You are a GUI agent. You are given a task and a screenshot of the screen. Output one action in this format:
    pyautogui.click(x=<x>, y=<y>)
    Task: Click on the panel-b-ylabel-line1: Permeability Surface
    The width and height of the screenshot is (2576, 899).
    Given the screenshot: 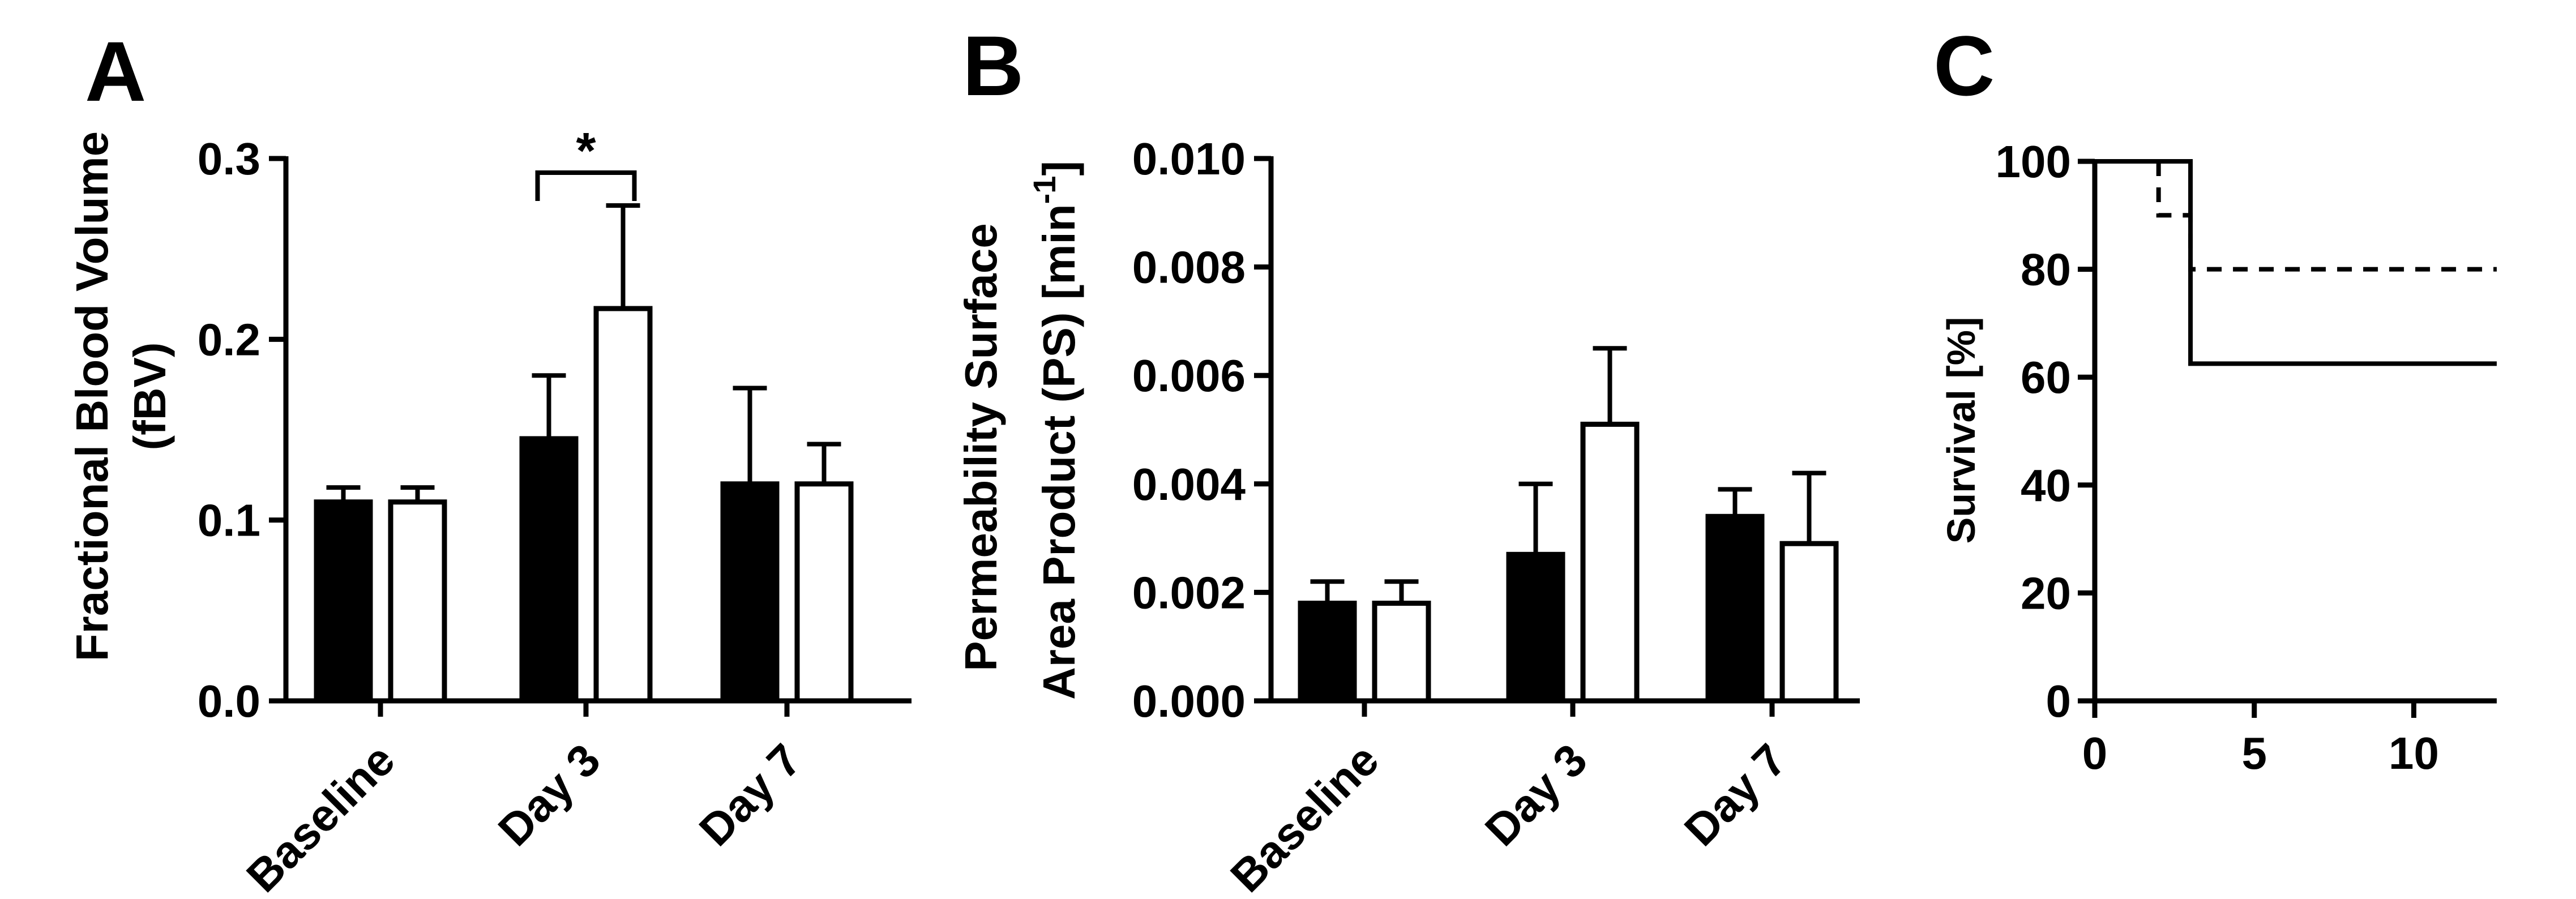 What is the action you would take?
    pyautogui.click(x=981, y=447)
    